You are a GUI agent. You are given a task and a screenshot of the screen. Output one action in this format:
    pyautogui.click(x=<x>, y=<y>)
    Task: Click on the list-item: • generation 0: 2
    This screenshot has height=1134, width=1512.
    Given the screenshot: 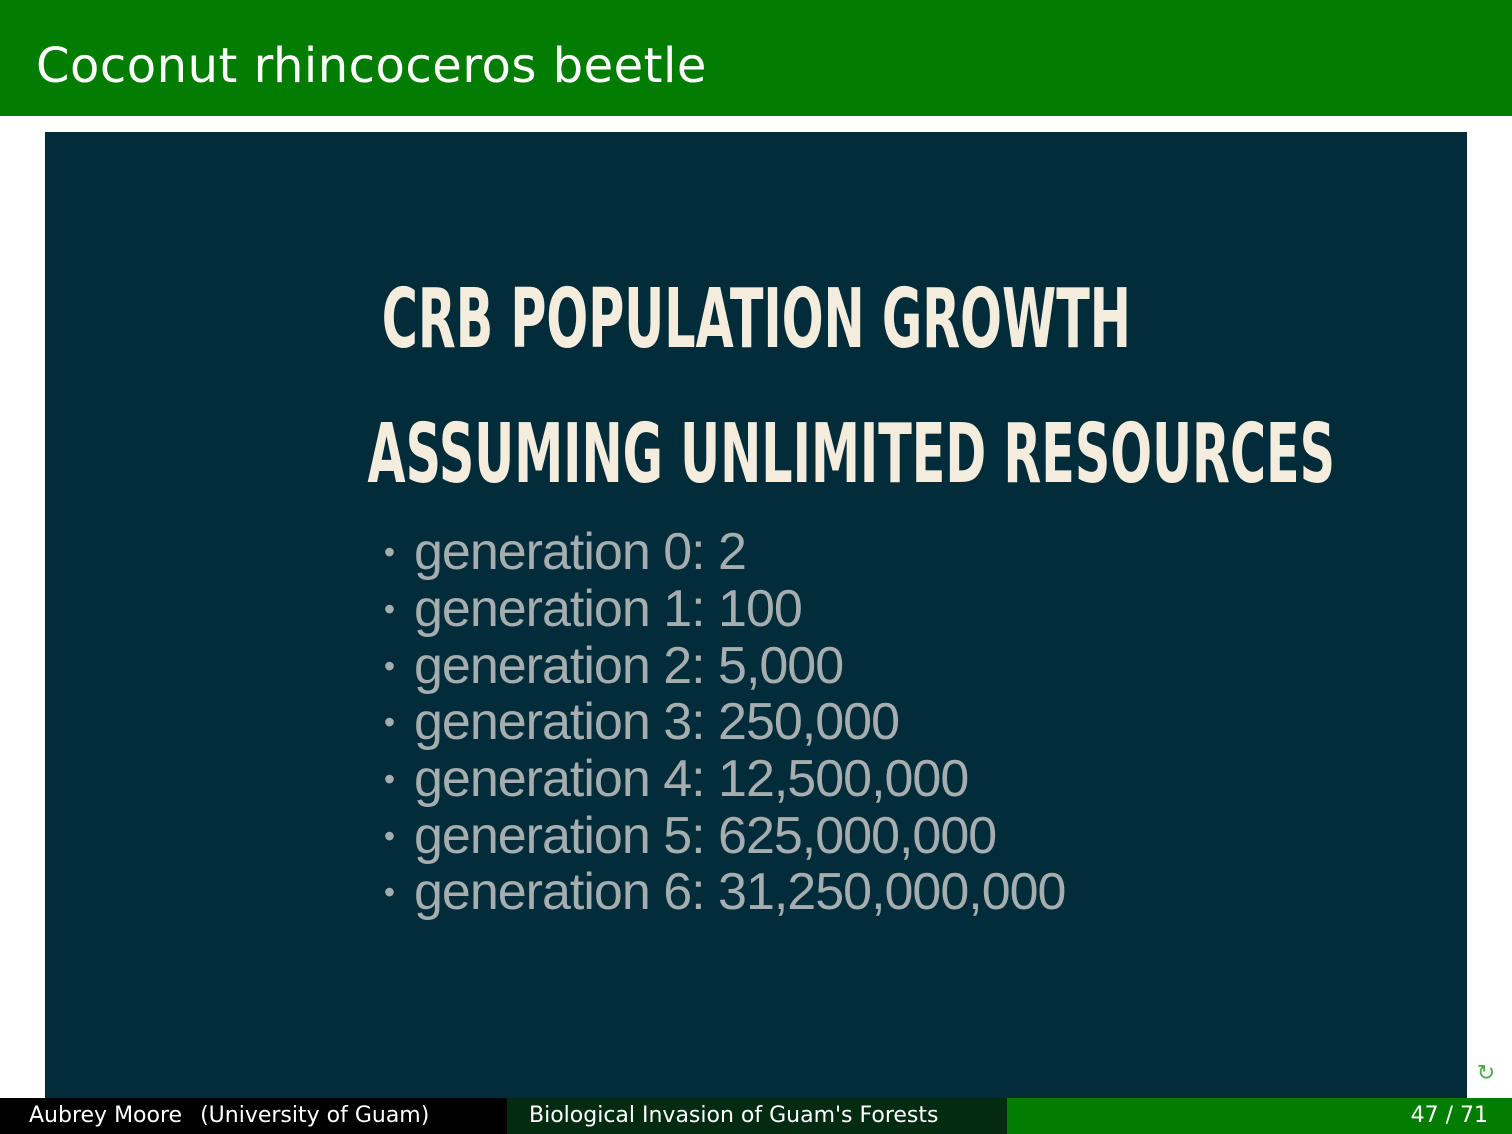 What is the action you would take?
    pyautogui.click(x=715, y=552)
    